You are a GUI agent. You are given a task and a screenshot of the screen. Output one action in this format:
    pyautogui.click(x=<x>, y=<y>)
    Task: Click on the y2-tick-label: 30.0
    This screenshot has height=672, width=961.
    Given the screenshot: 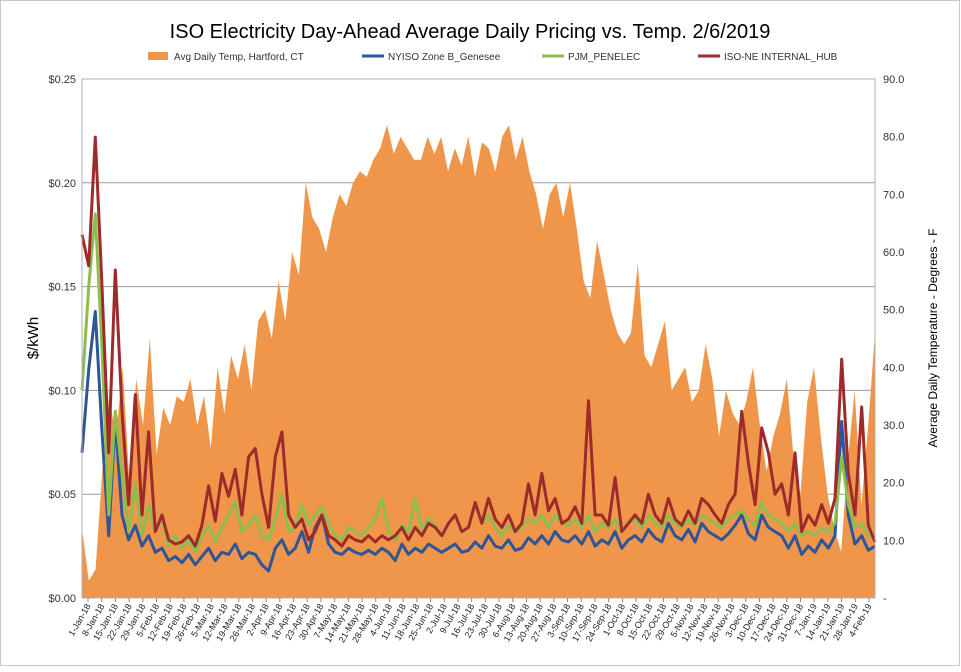 What is the action you would take?
    pyautogui.click(x=893, y=426)
    